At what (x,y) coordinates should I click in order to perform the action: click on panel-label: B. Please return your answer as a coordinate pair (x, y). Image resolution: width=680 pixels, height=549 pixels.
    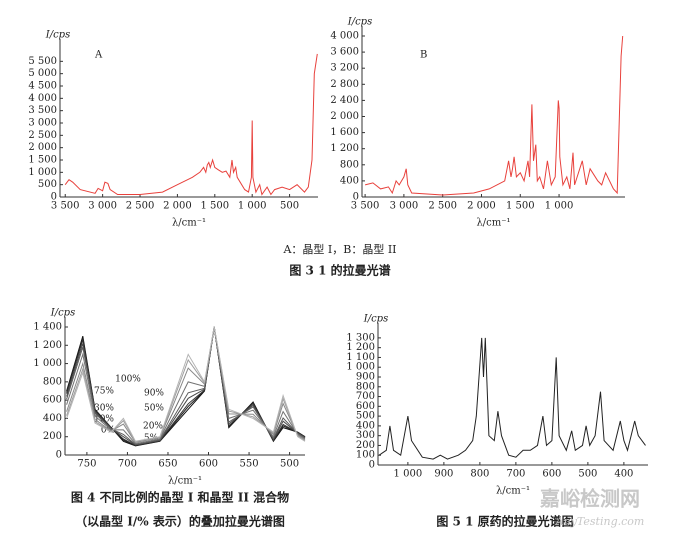
    Looking at the image, I should click on (423, 55).